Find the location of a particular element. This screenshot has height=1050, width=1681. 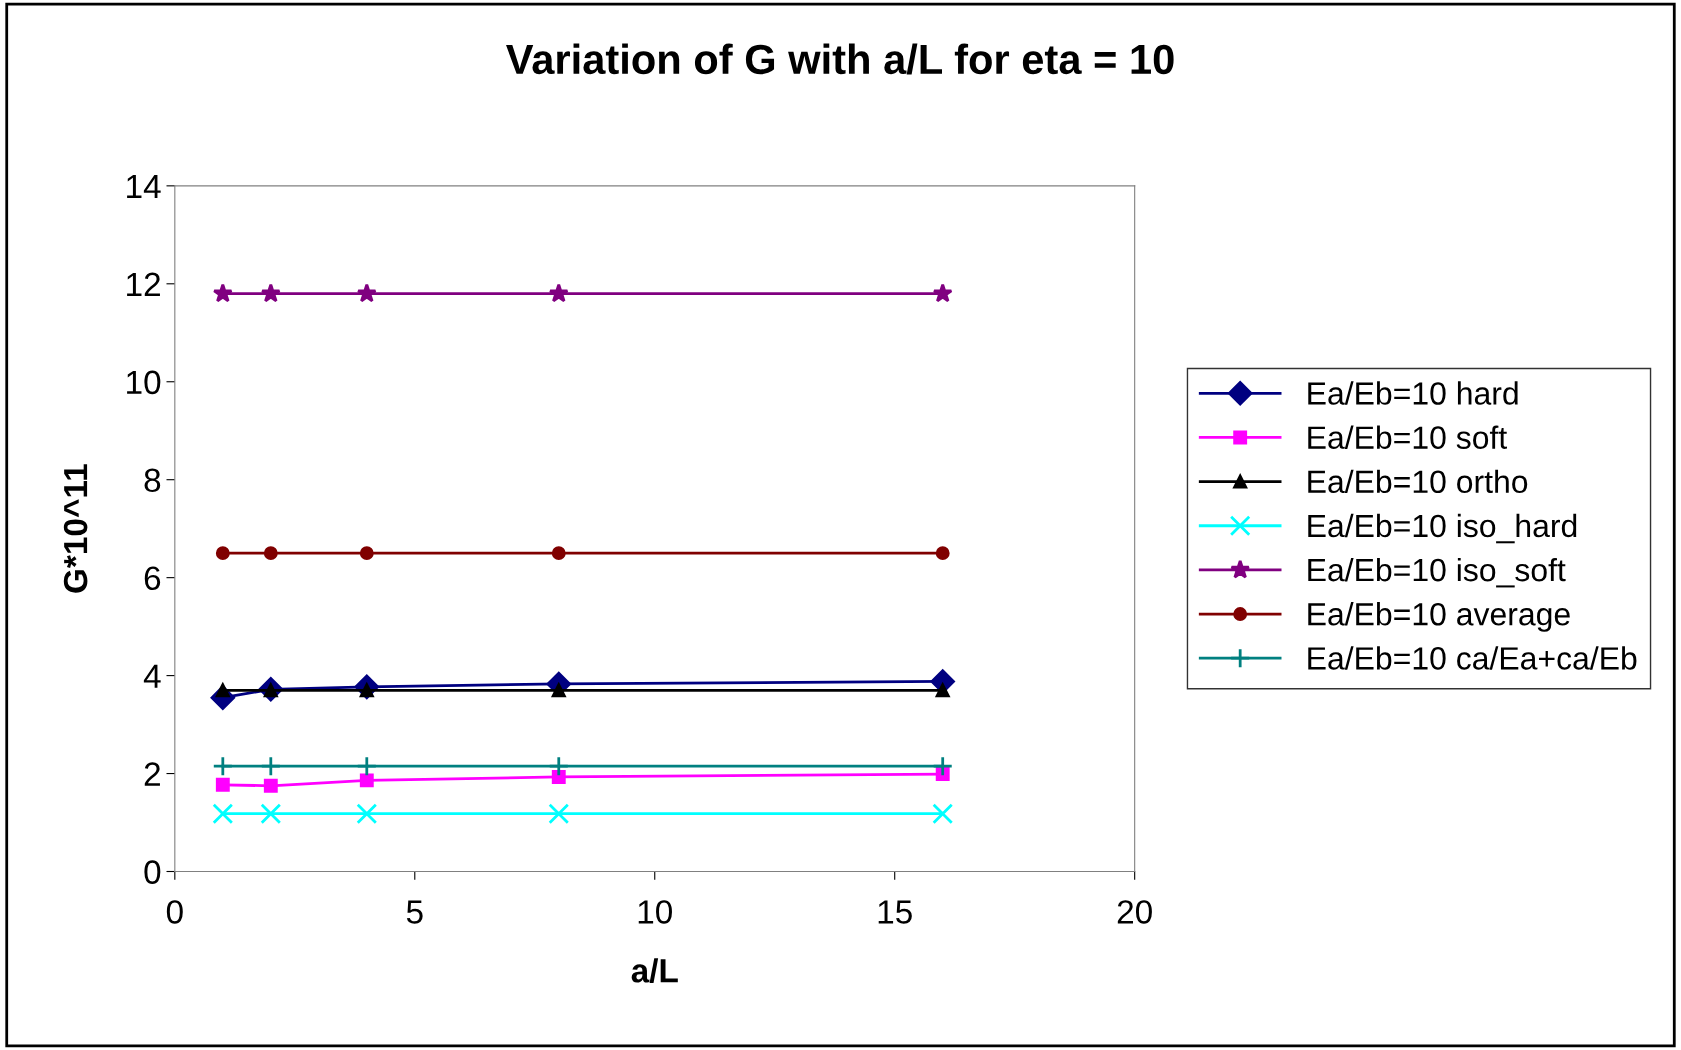

x-axis-title: a/L is located at coordinates (654, 970).